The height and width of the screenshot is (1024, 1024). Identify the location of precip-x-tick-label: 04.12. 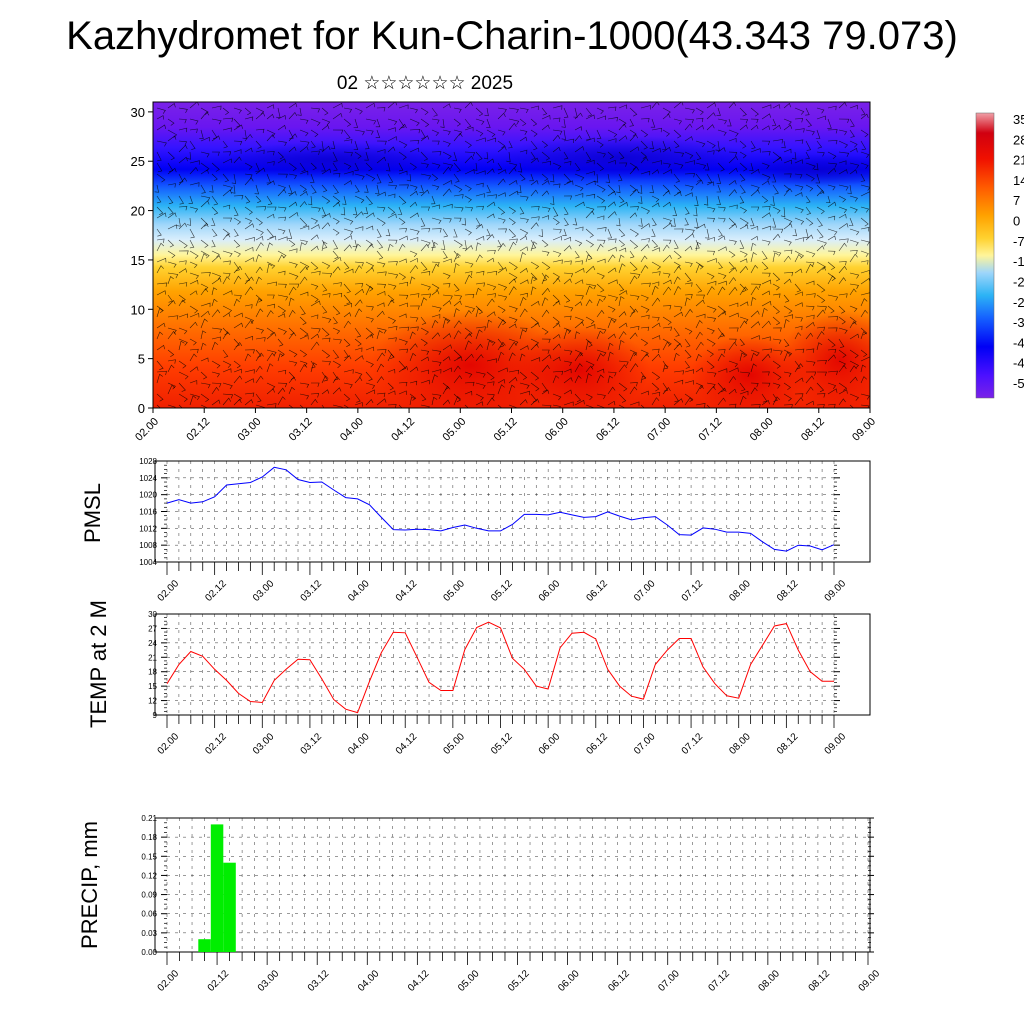
(419, 981).